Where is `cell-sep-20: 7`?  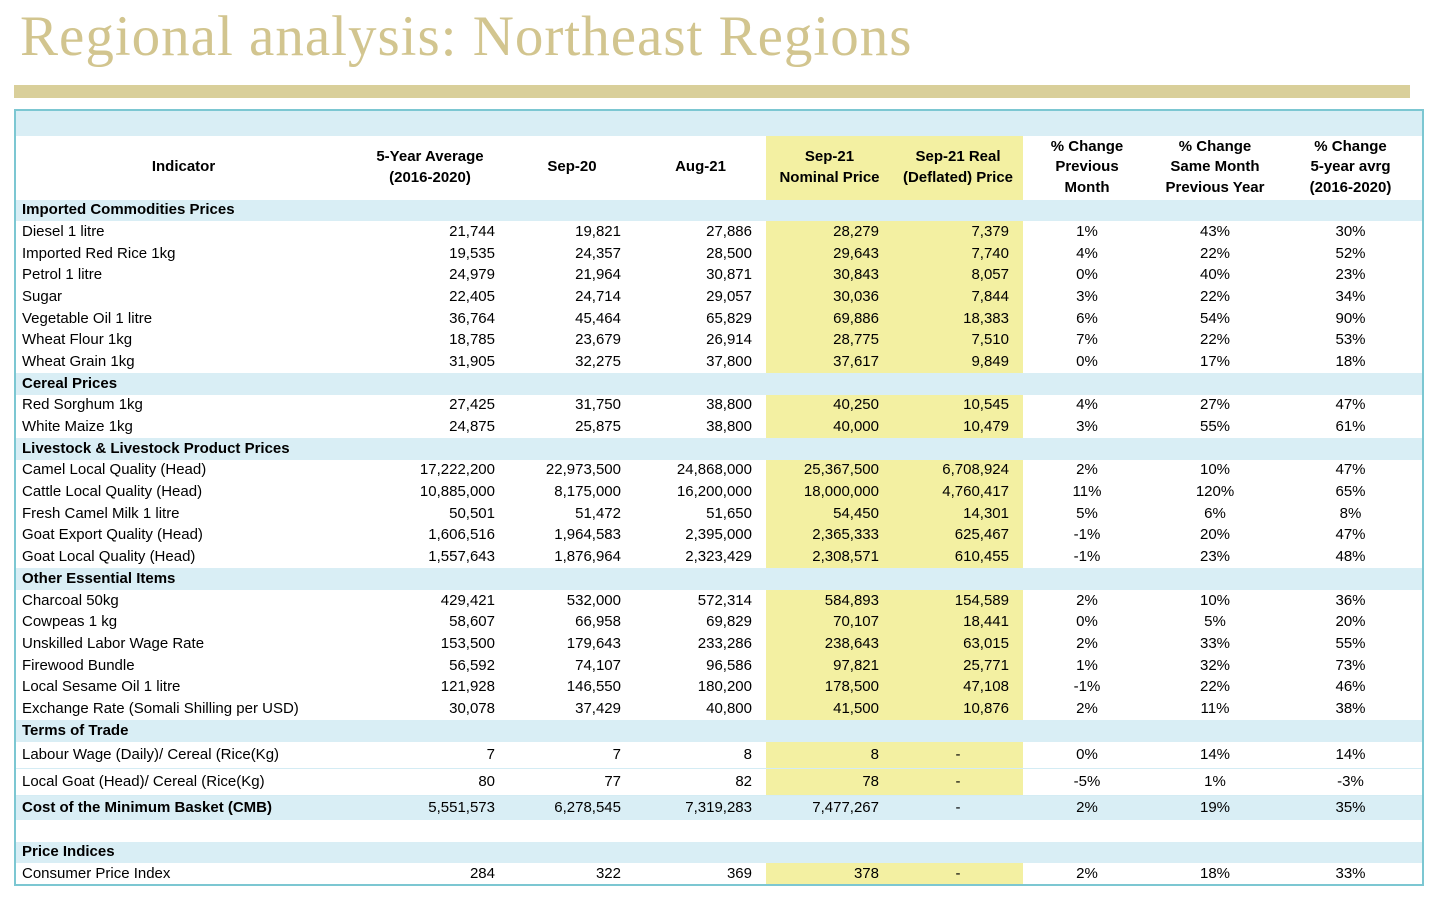 cell-sep-20: 7 is located at coordinates (572, 755).